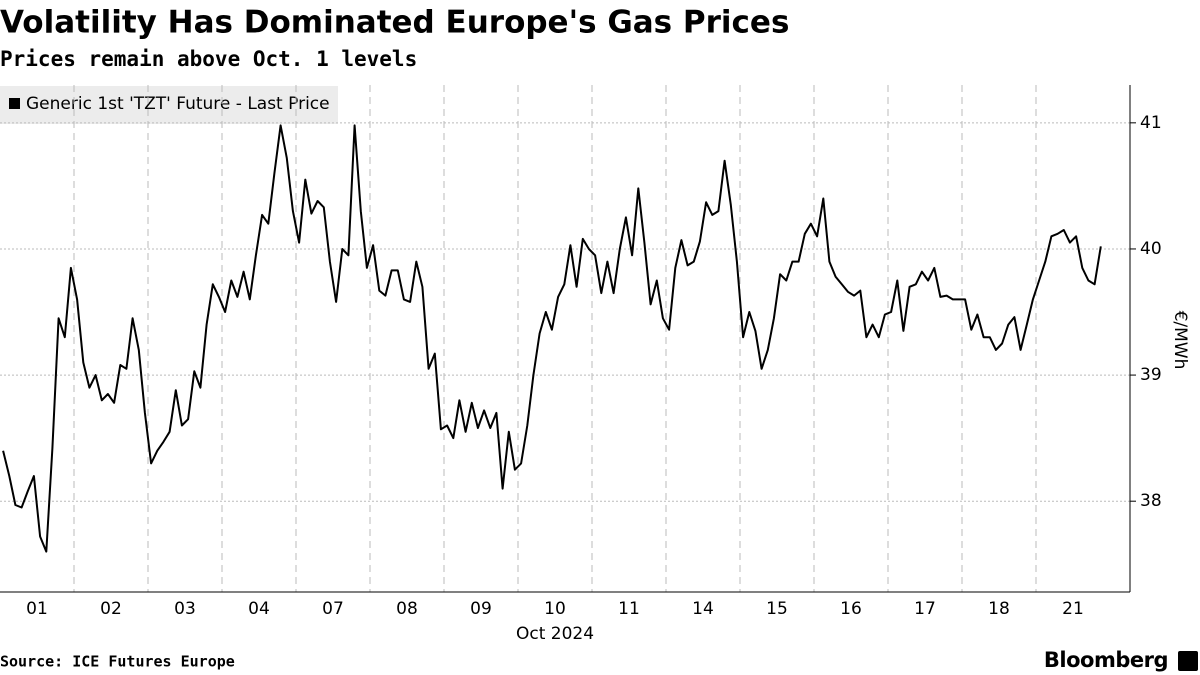 The width and height of the screenshot is (1200, 675). What do you see at coordinates (999, 609) in the screenshot?
I see `x-tick-label: 18` at bounding box center [999, 609].